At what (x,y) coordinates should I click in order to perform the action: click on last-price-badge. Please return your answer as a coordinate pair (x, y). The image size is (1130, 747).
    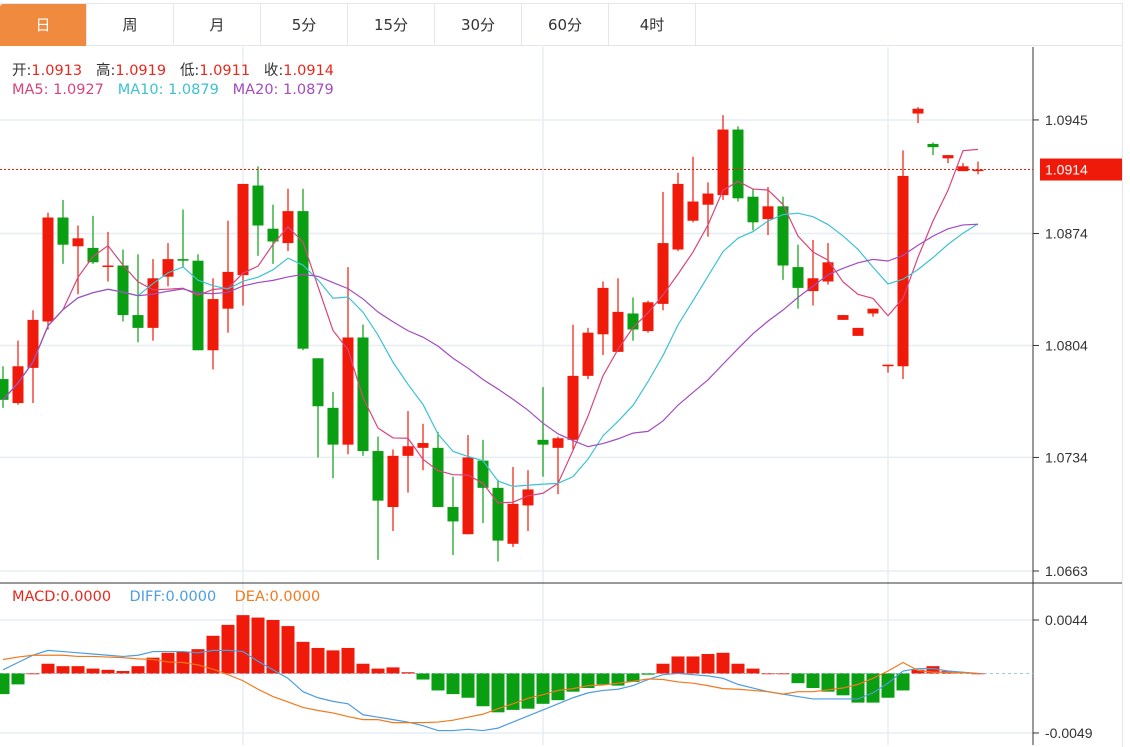
    Looking at the image, I should click on (1081, 169).